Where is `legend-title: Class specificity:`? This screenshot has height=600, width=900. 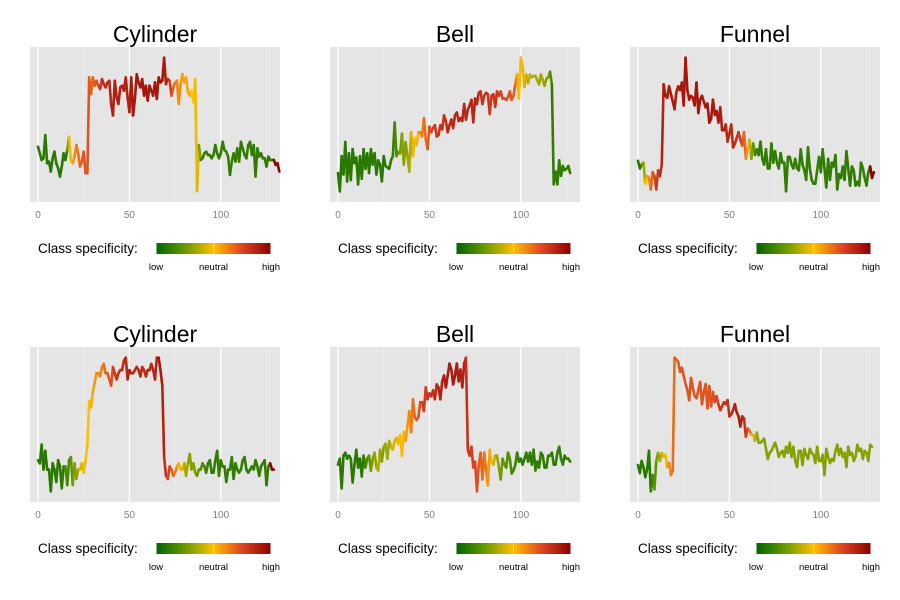 legend-title: Class specificity: is located at coordinates (388, 548).